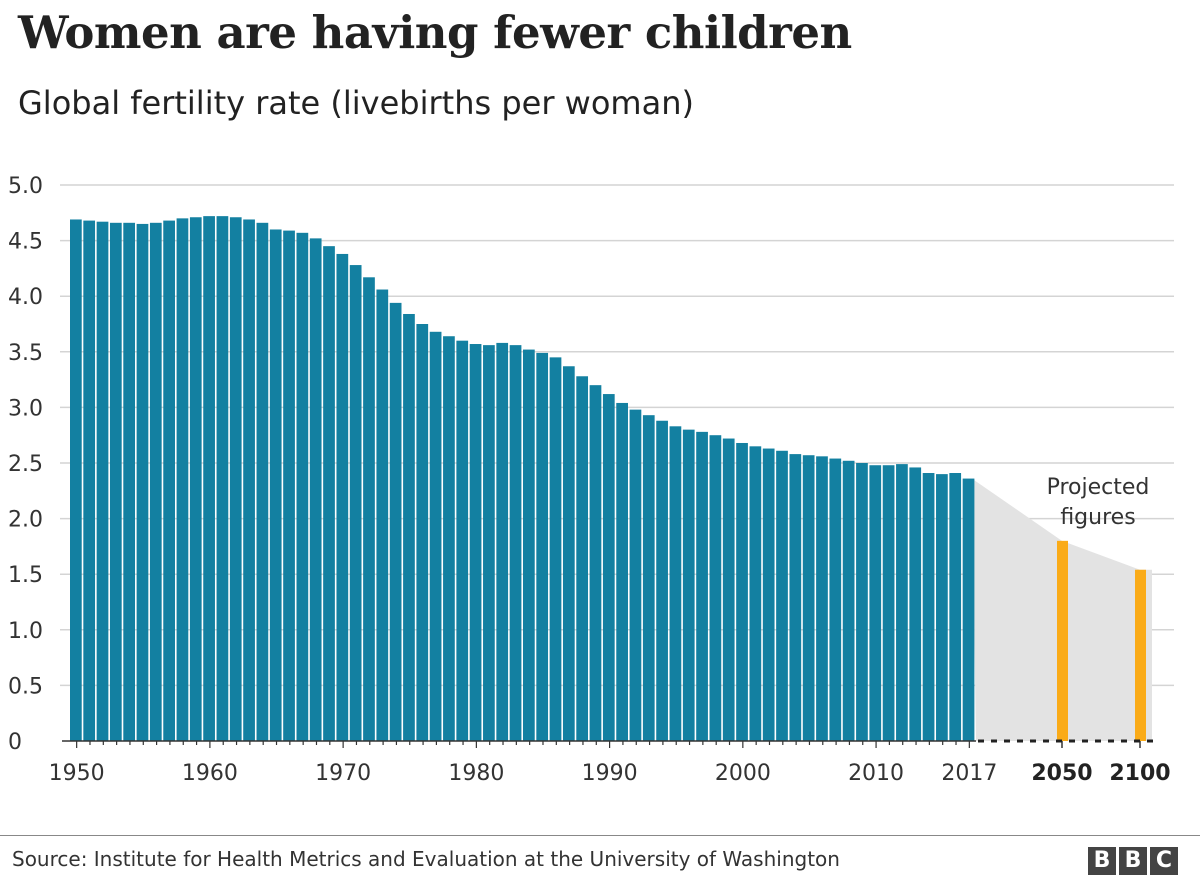  What do you see at coordinates (449, 538) in the screenshot?
I see `bar-1978` at bounding box center [449, 538].